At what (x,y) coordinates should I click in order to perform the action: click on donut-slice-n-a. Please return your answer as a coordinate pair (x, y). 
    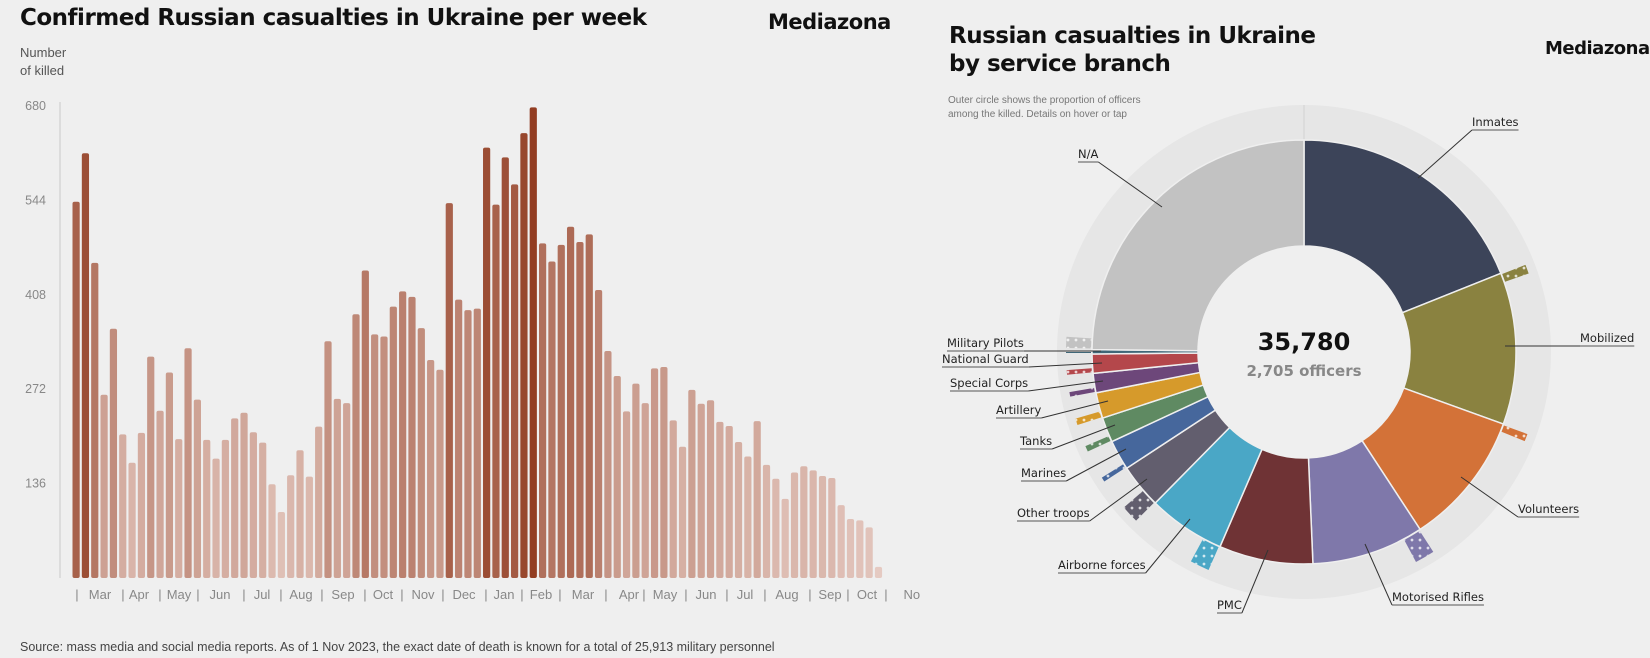
    Looking at the image, I should click on (1198, 245).